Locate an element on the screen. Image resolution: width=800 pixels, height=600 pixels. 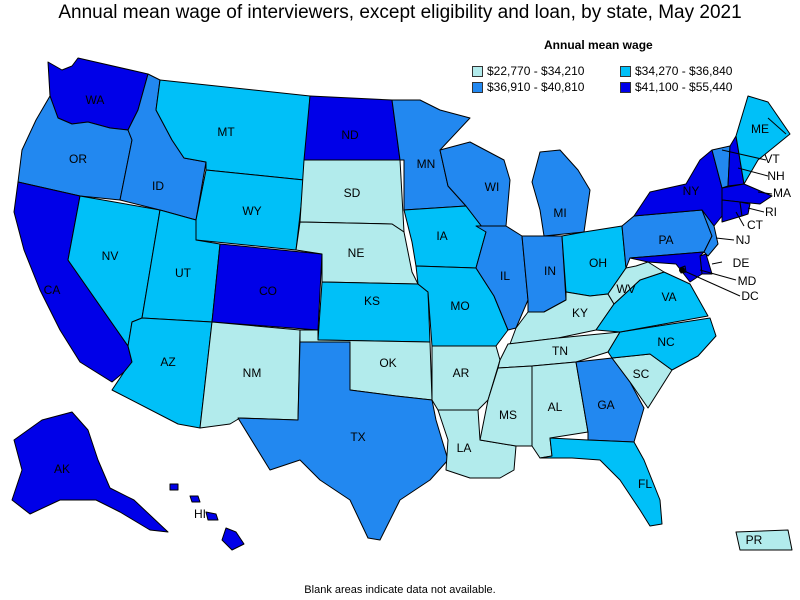
leader-ct is located at coordinates (740, 219).